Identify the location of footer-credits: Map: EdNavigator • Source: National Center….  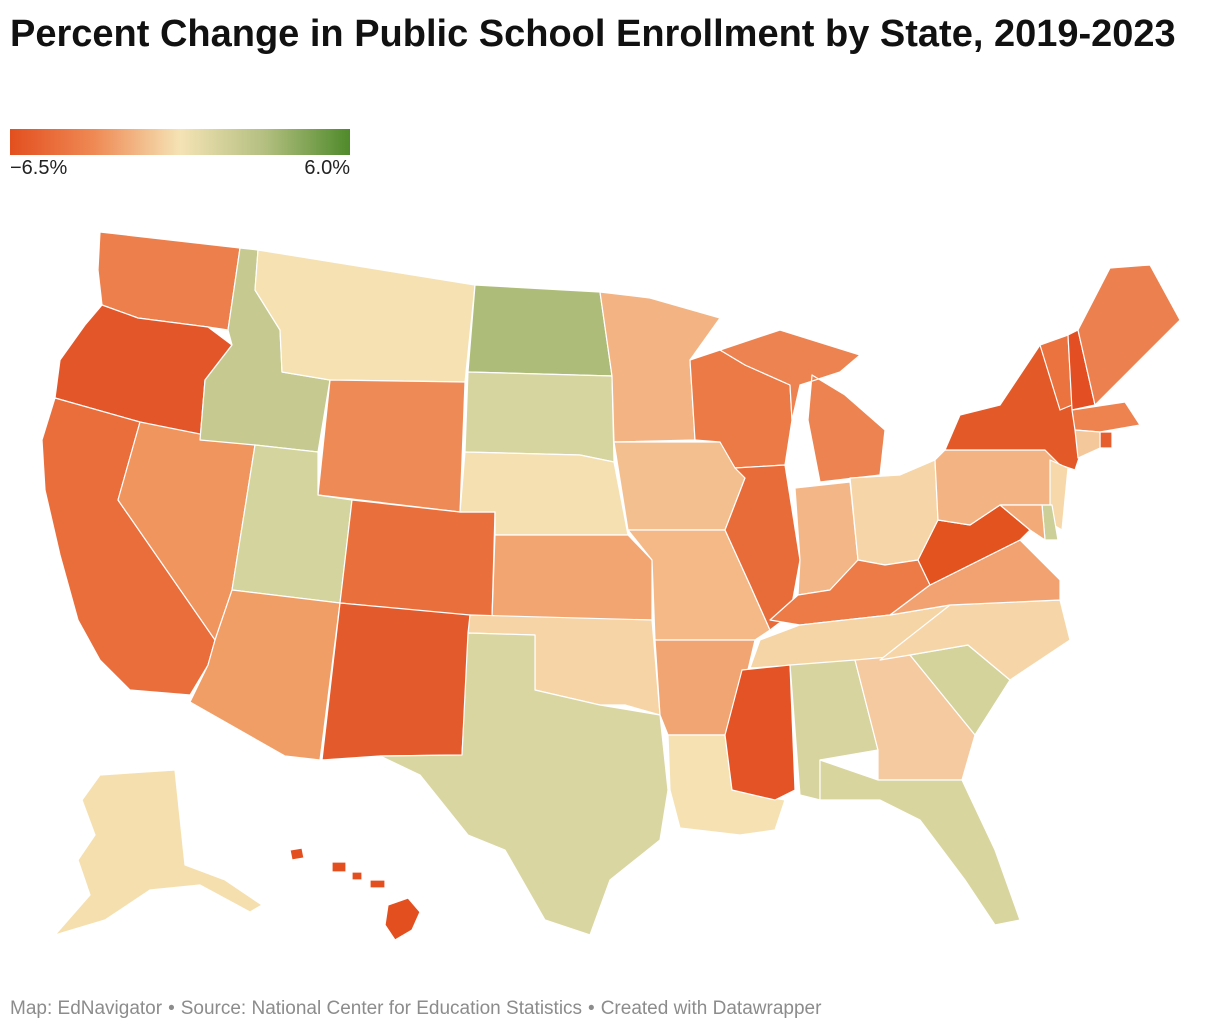
(415, 1009).